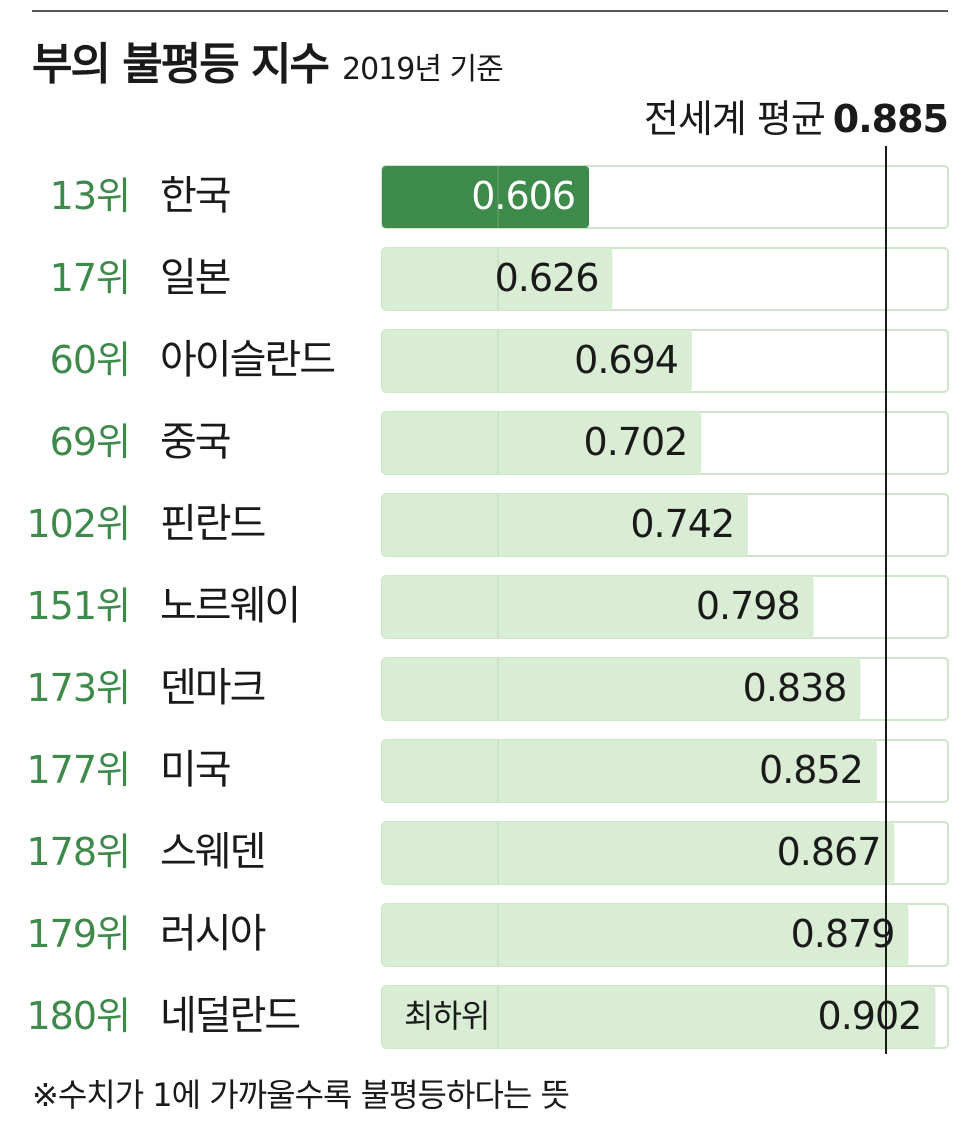  Describe the element at coordinates (811, 770) in the screenshot. I see `value-label: 0.852` at that location.